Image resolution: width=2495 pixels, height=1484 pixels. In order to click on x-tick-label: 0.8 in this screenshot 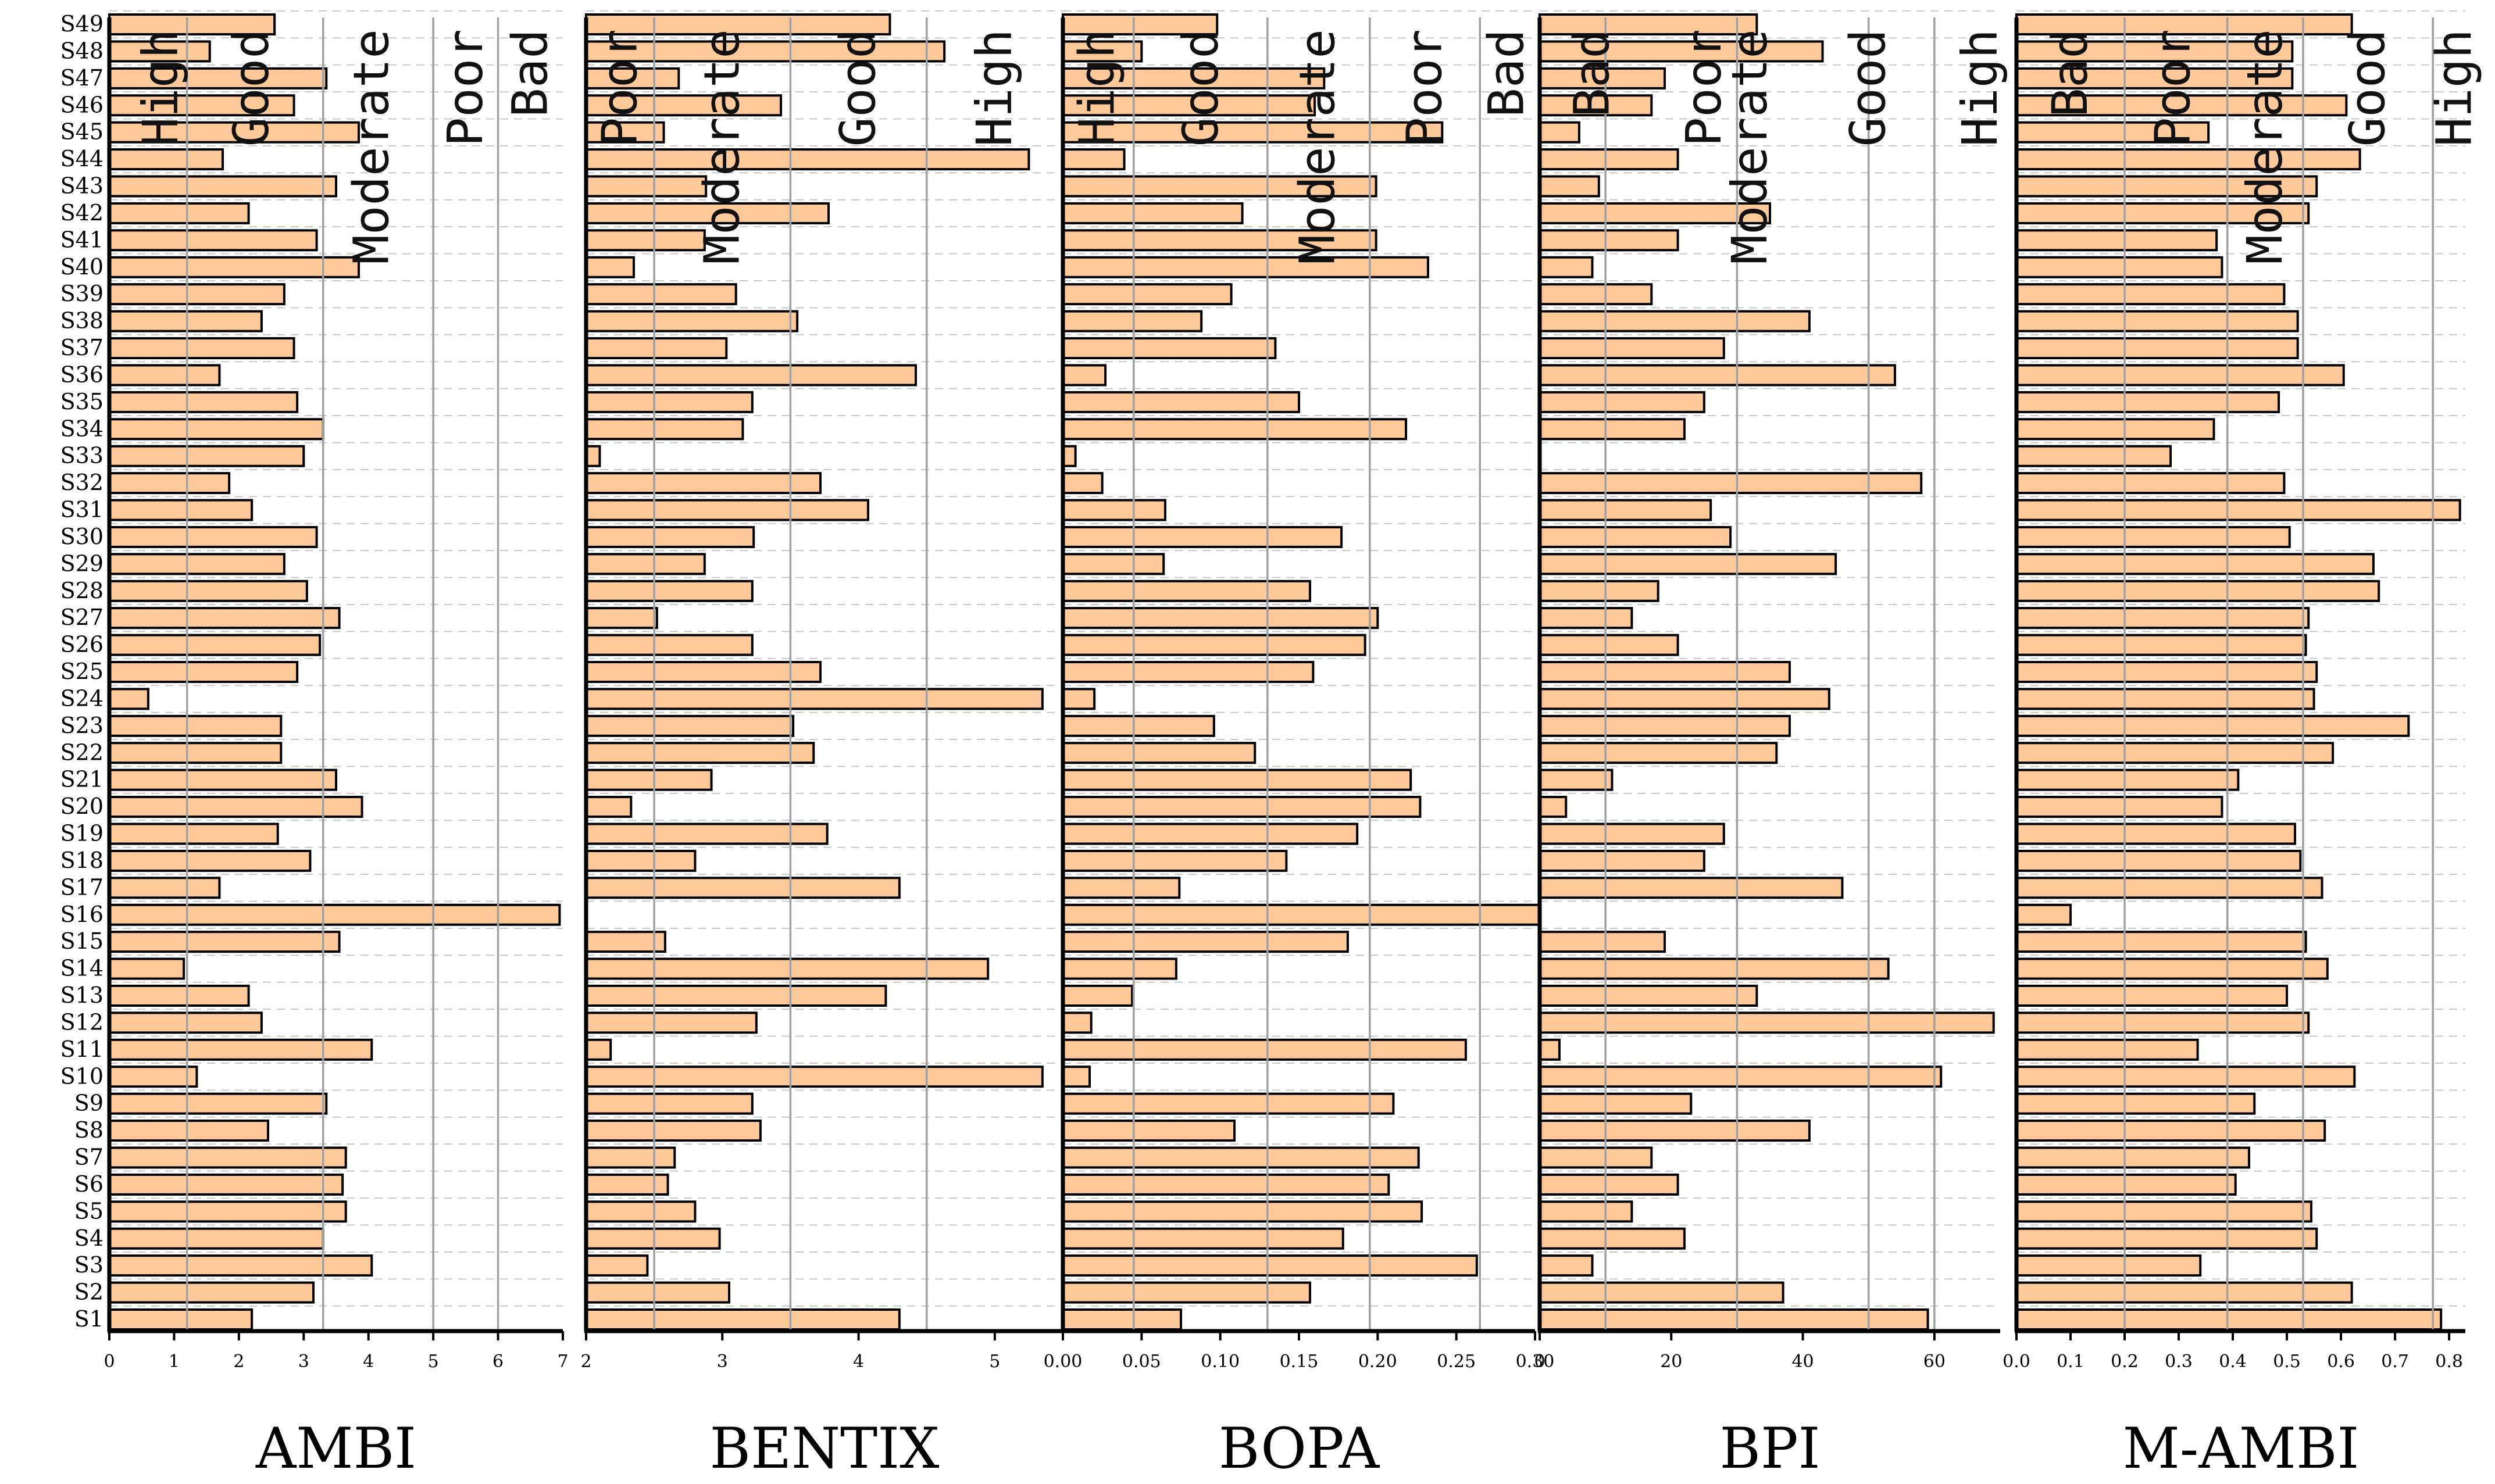, I will do `click(2449, 1361)`.